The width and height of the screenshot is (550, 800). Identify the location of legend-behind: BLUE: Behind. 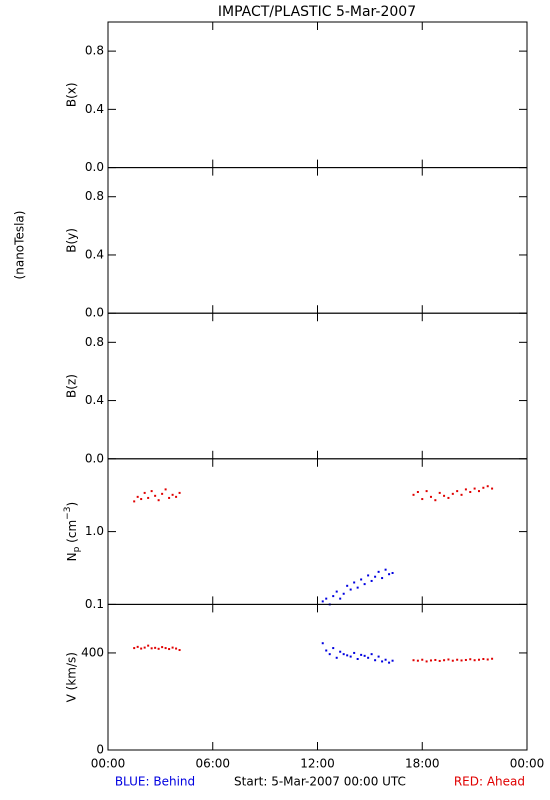
(155, 782).